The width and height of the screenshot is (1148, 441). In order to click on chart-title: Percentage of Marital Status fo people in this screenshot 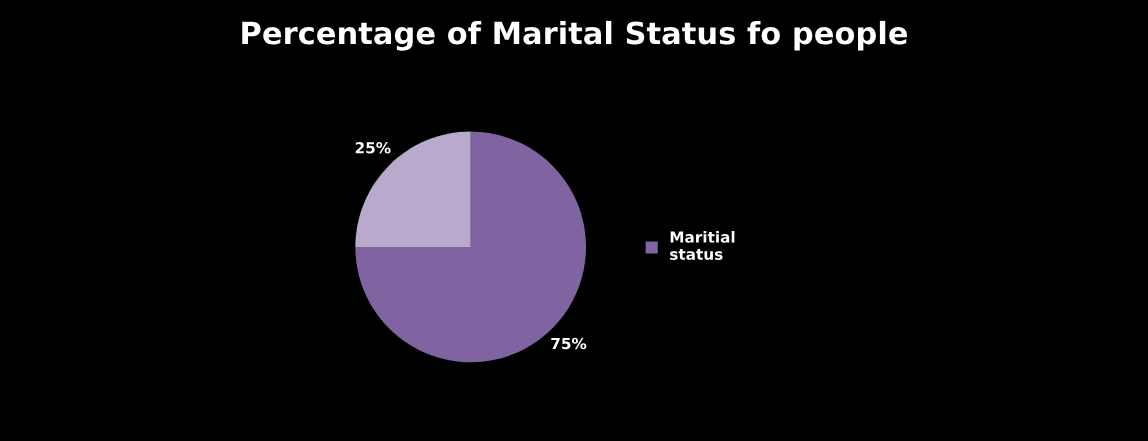, I will do `click(575, 35)`.